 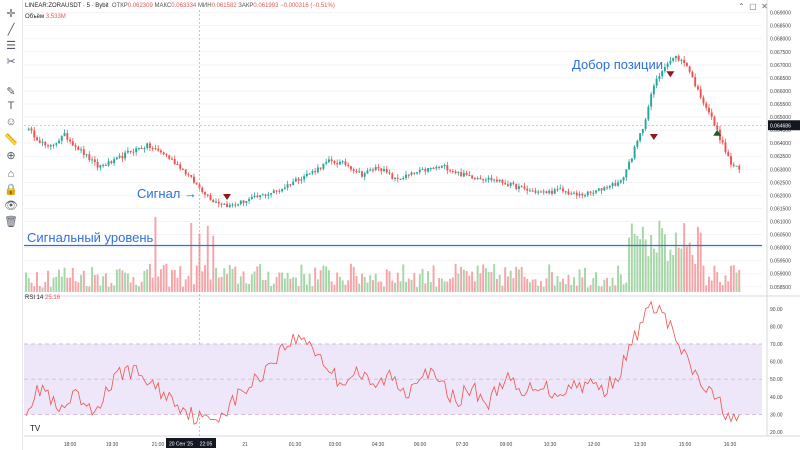 What do you see at coordinates (11, 62) in the screenshot?
I see `pattern-icon: ✂` at bounding box center [11, 62].